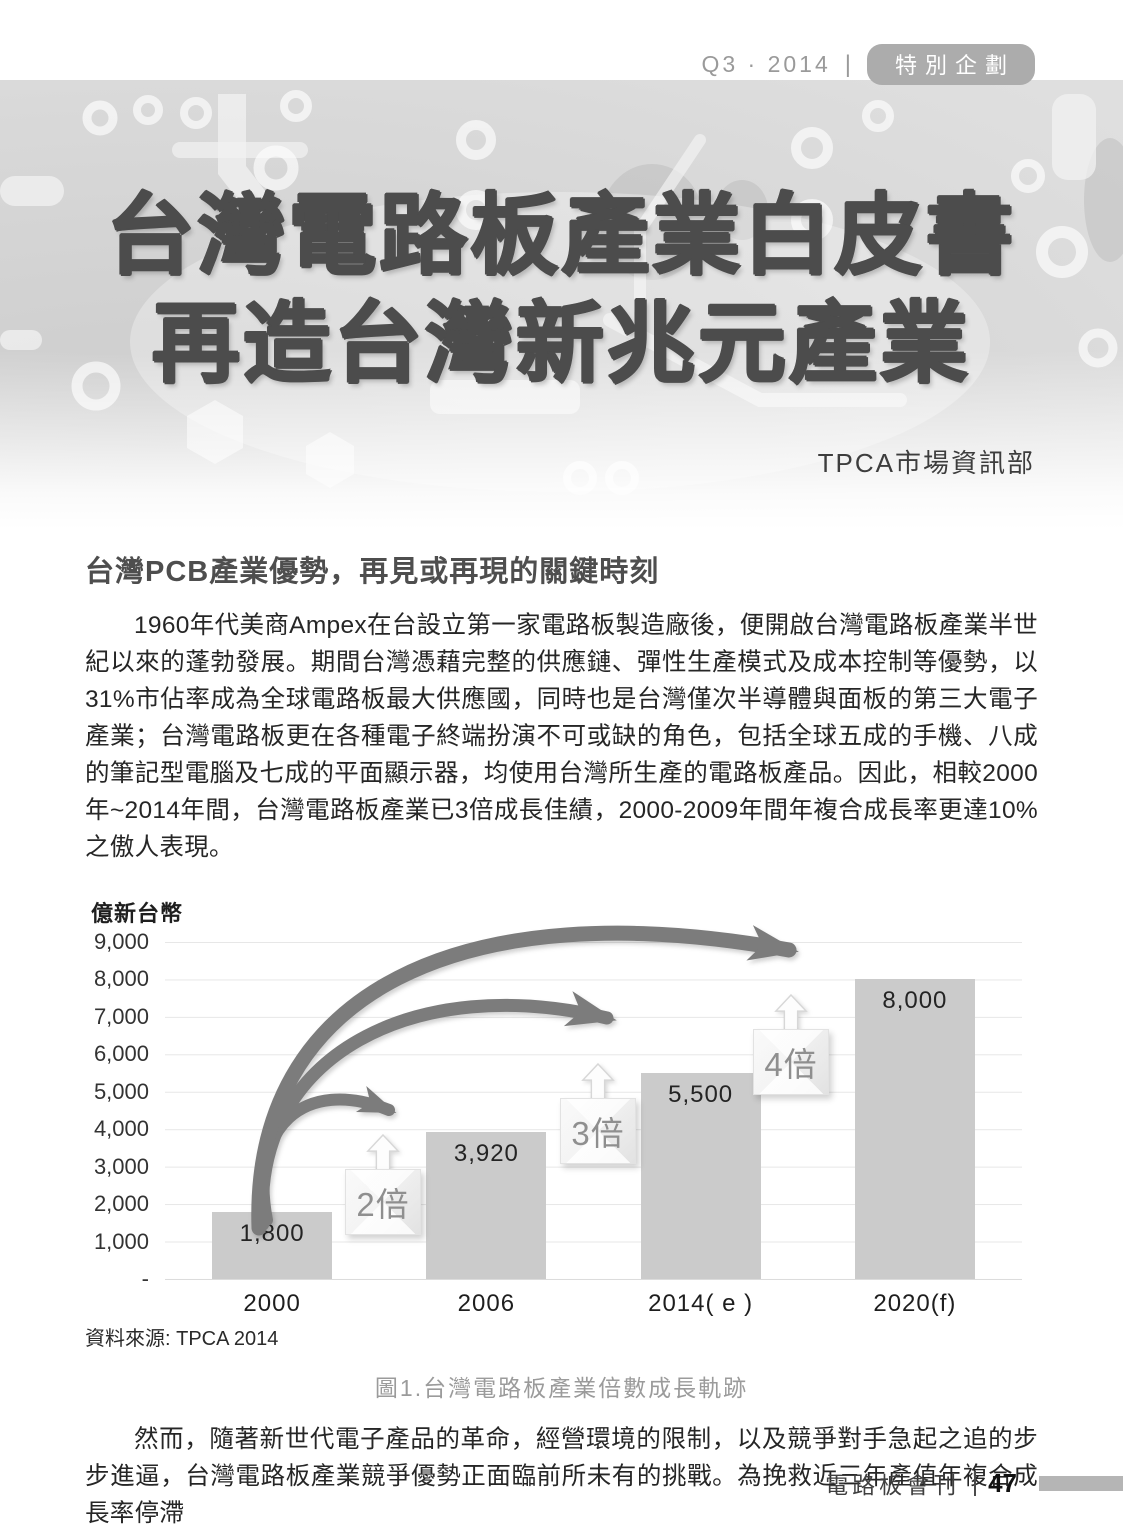 This screenshot has width=1123, height=1536. What do you see at coordinates (486, 1303) in the screenshot?
I see `x-axis-label: 2006` at bounding box center [486, 1303].